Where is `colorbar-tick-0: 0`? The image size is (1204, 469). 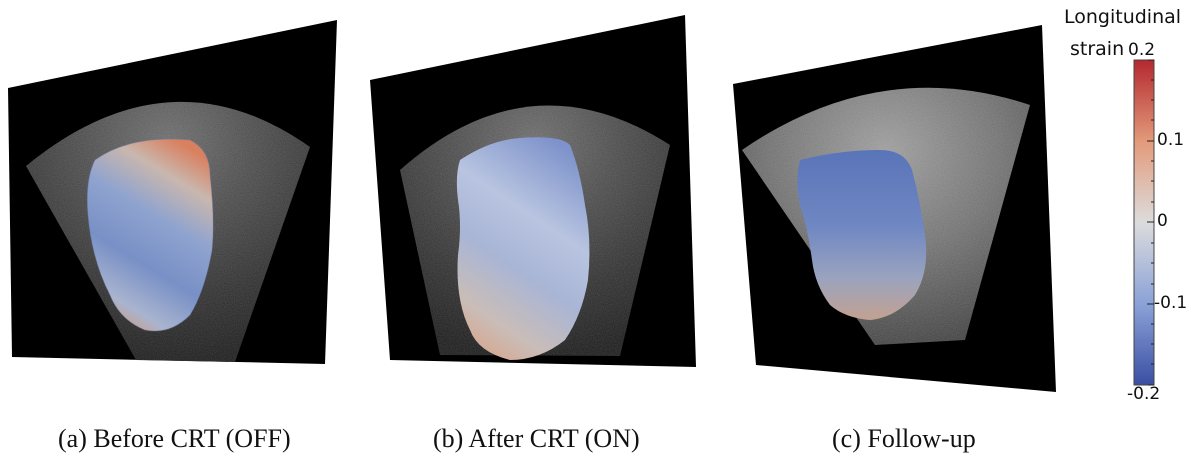
colorbar-tick-0: 0 is located at coordinates (1162, 221).